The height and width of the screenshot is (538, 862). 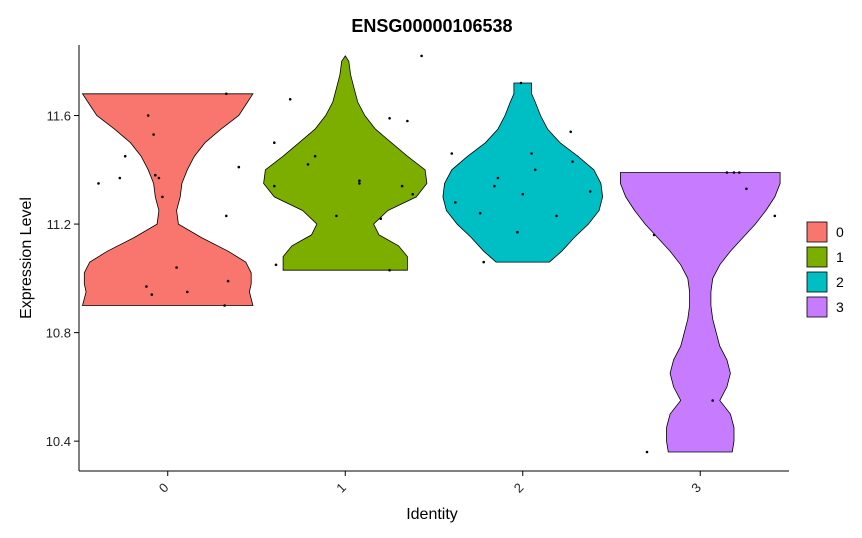 What do you see at coordinates (696, 488) in the screenshot?
I see `x-tick-label: 3` at bounding box center [696, 488].